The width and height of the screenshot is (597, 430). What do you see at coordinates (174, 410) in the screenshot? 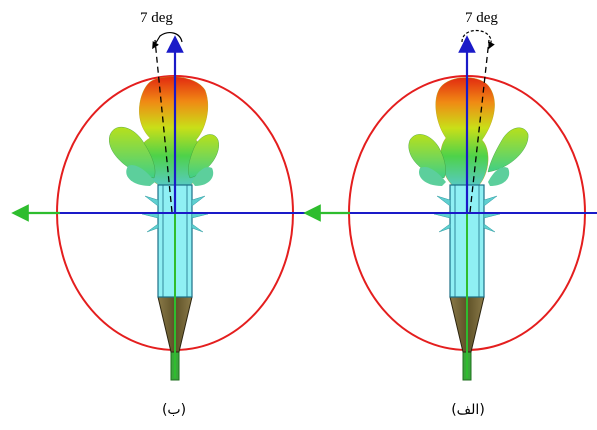
I see `panel-caption: (ب)` at bounding box center [174, 410].